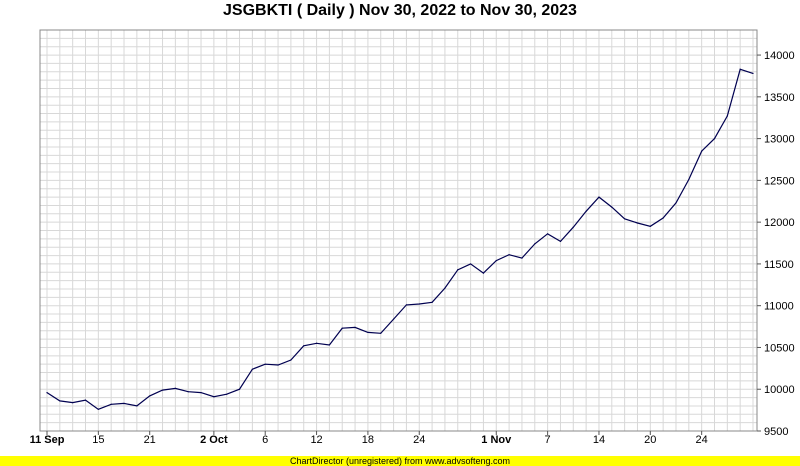  Describe the element at coordinates (779, 390) in the screenshot. I see `y-tick-label: 10000` at that location.